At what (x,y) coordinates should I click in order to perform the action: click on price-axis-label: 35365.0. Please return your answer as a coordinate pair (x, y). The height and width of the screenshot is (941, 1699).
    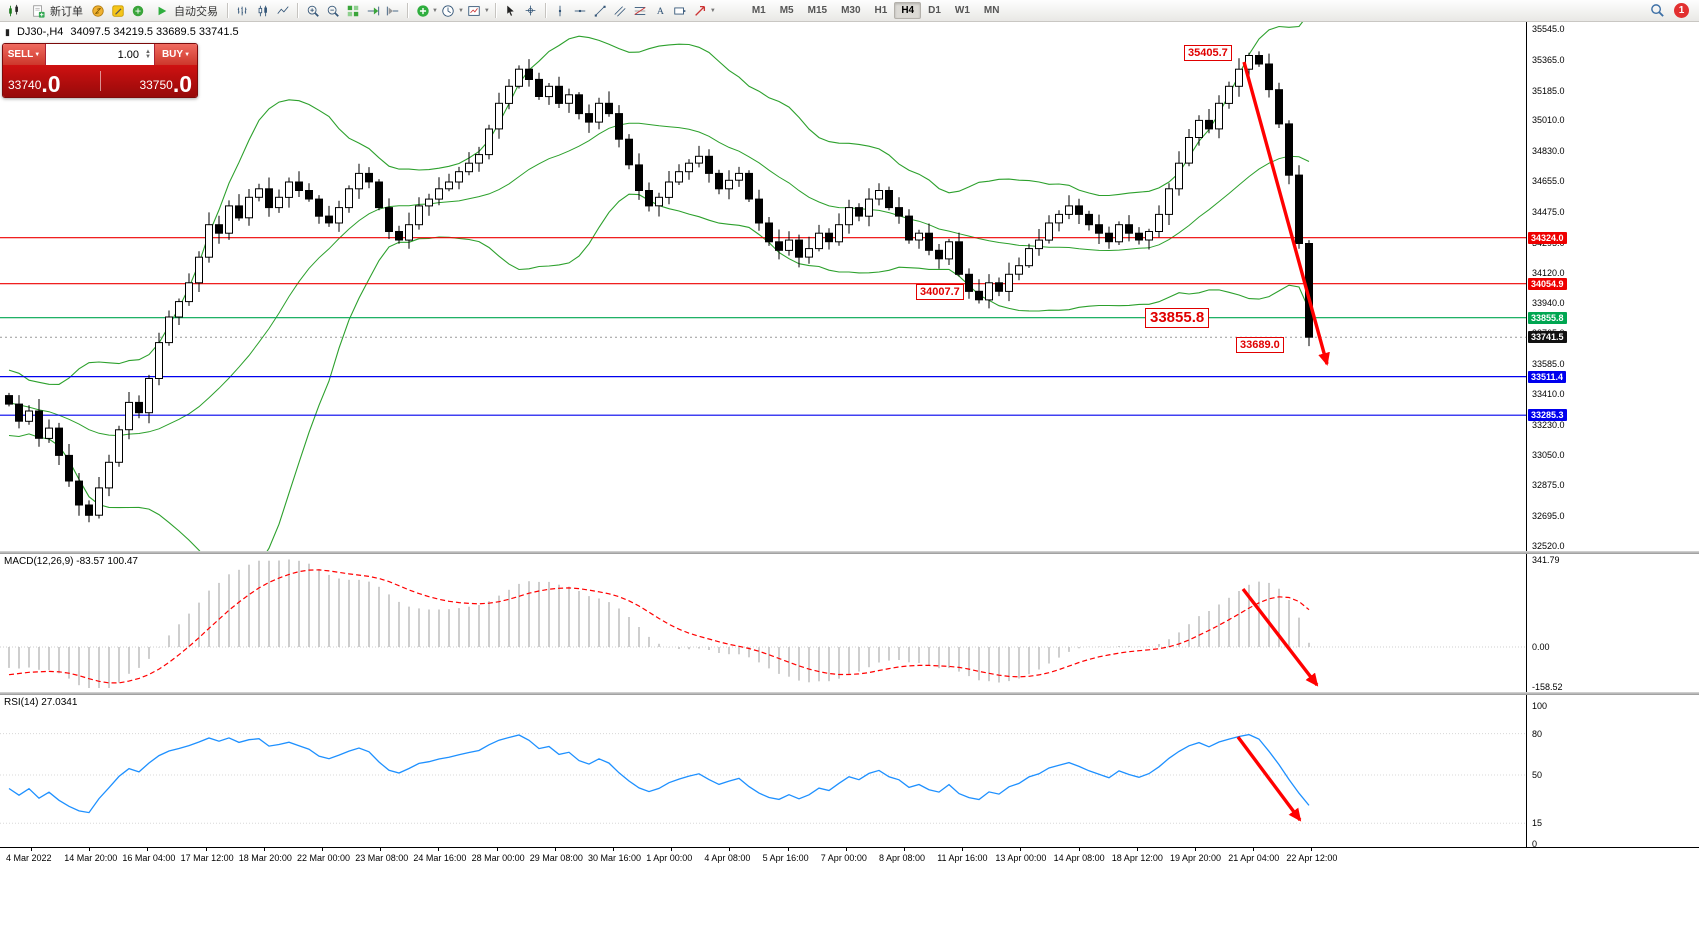
    Looking at the image, I should click on (1548, 59).